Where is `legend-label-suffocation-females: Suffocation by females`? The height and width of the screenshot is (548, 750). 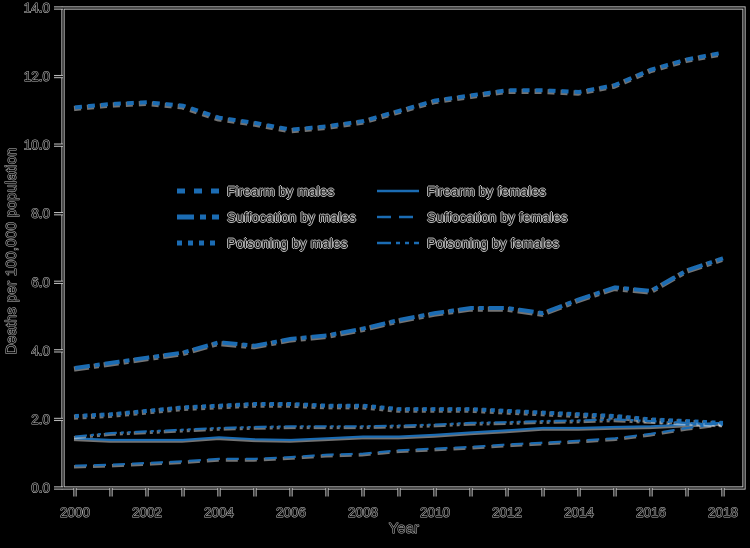
legend-label-suffocation-females: Suffocation by females is located at coordinates (497, 217).